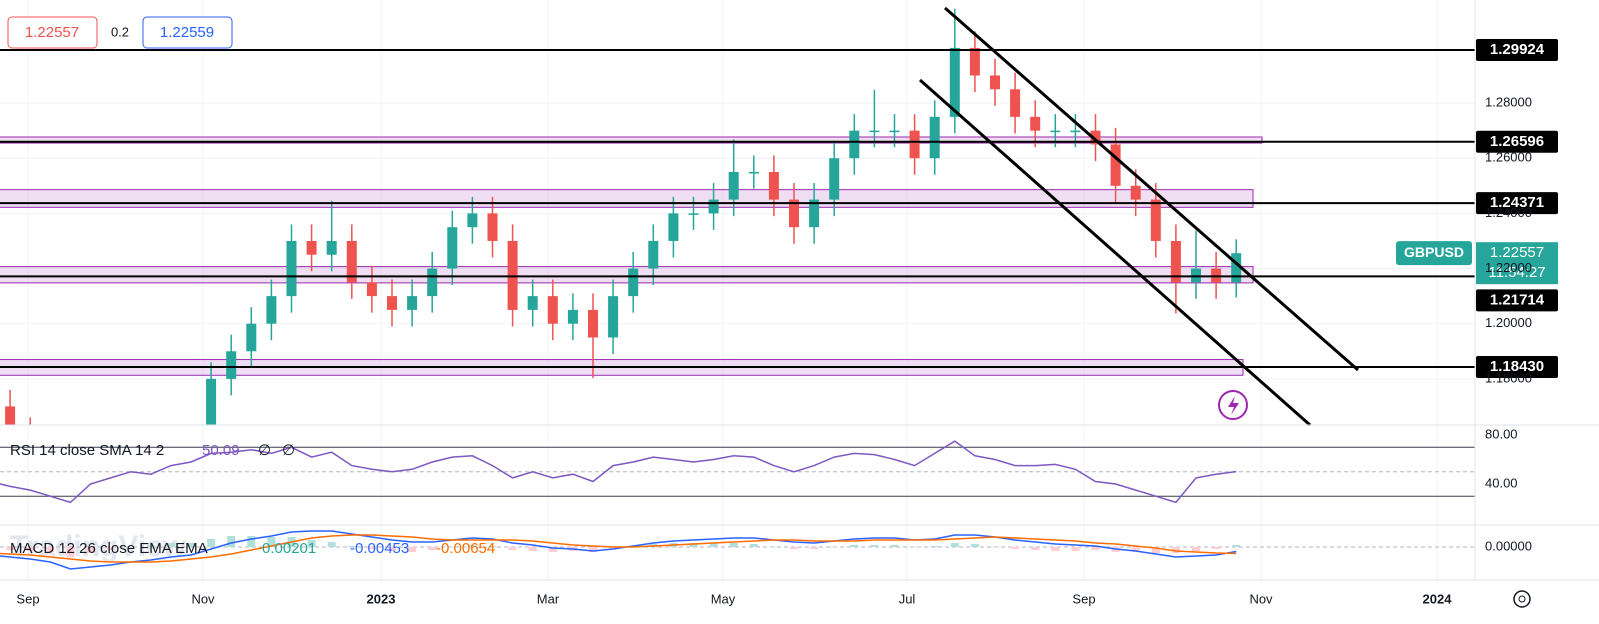 Image resolution: width=1599 pixels, height=624 pixels. I want to click on x-tick-label: Jul, so click(907, 598).